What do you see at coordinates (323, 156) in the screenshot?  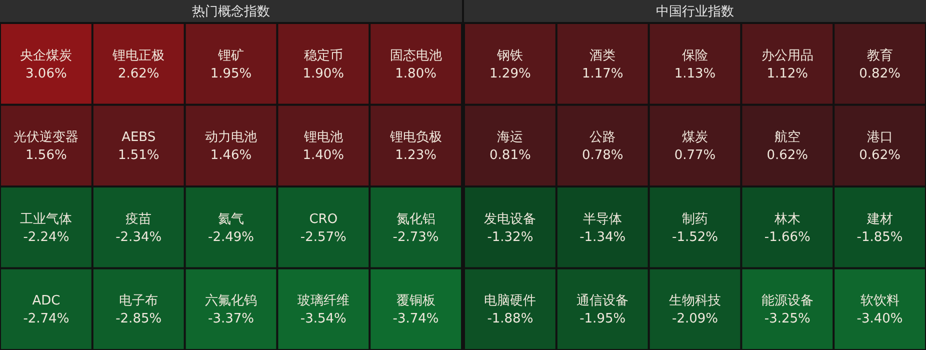 I see `data-label: 1.40%` at bounding box center [323, 156].